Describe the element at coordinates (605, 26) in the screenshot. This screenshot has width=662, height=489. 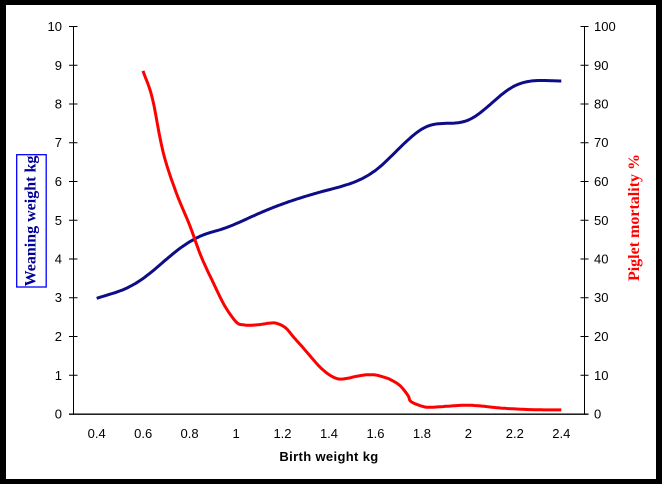
I see `svg-text: 100` at that location.